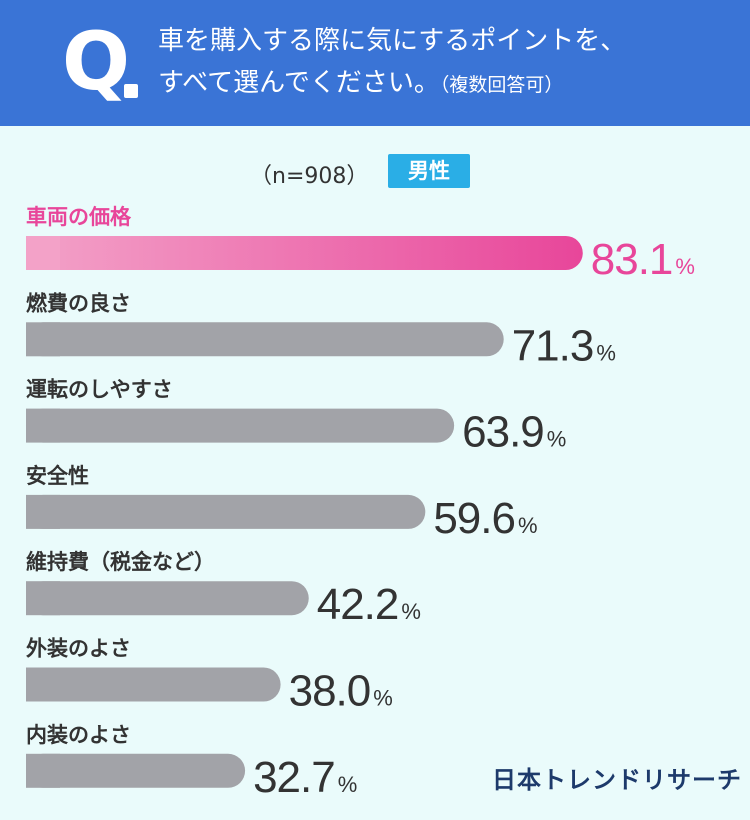 This screenshot has width=750, height=820. Describe the element at coordinates (382, 698) in the screenshot. I see `value-unit-5: %` at that location.